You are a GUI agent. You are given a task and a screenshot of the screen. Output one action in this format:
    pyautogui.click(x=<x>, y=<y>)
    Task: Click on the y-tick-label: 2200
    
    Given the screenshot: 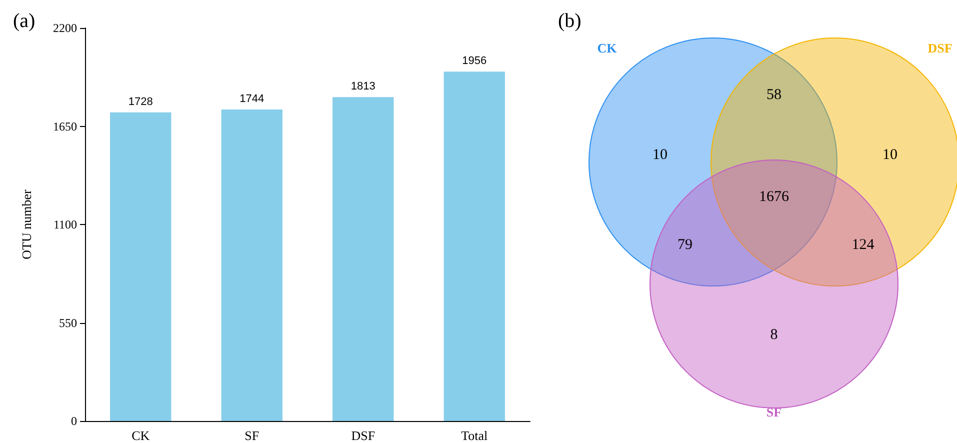 What is the action you would take?
    pyautogui.click(x=65, y=28)
    